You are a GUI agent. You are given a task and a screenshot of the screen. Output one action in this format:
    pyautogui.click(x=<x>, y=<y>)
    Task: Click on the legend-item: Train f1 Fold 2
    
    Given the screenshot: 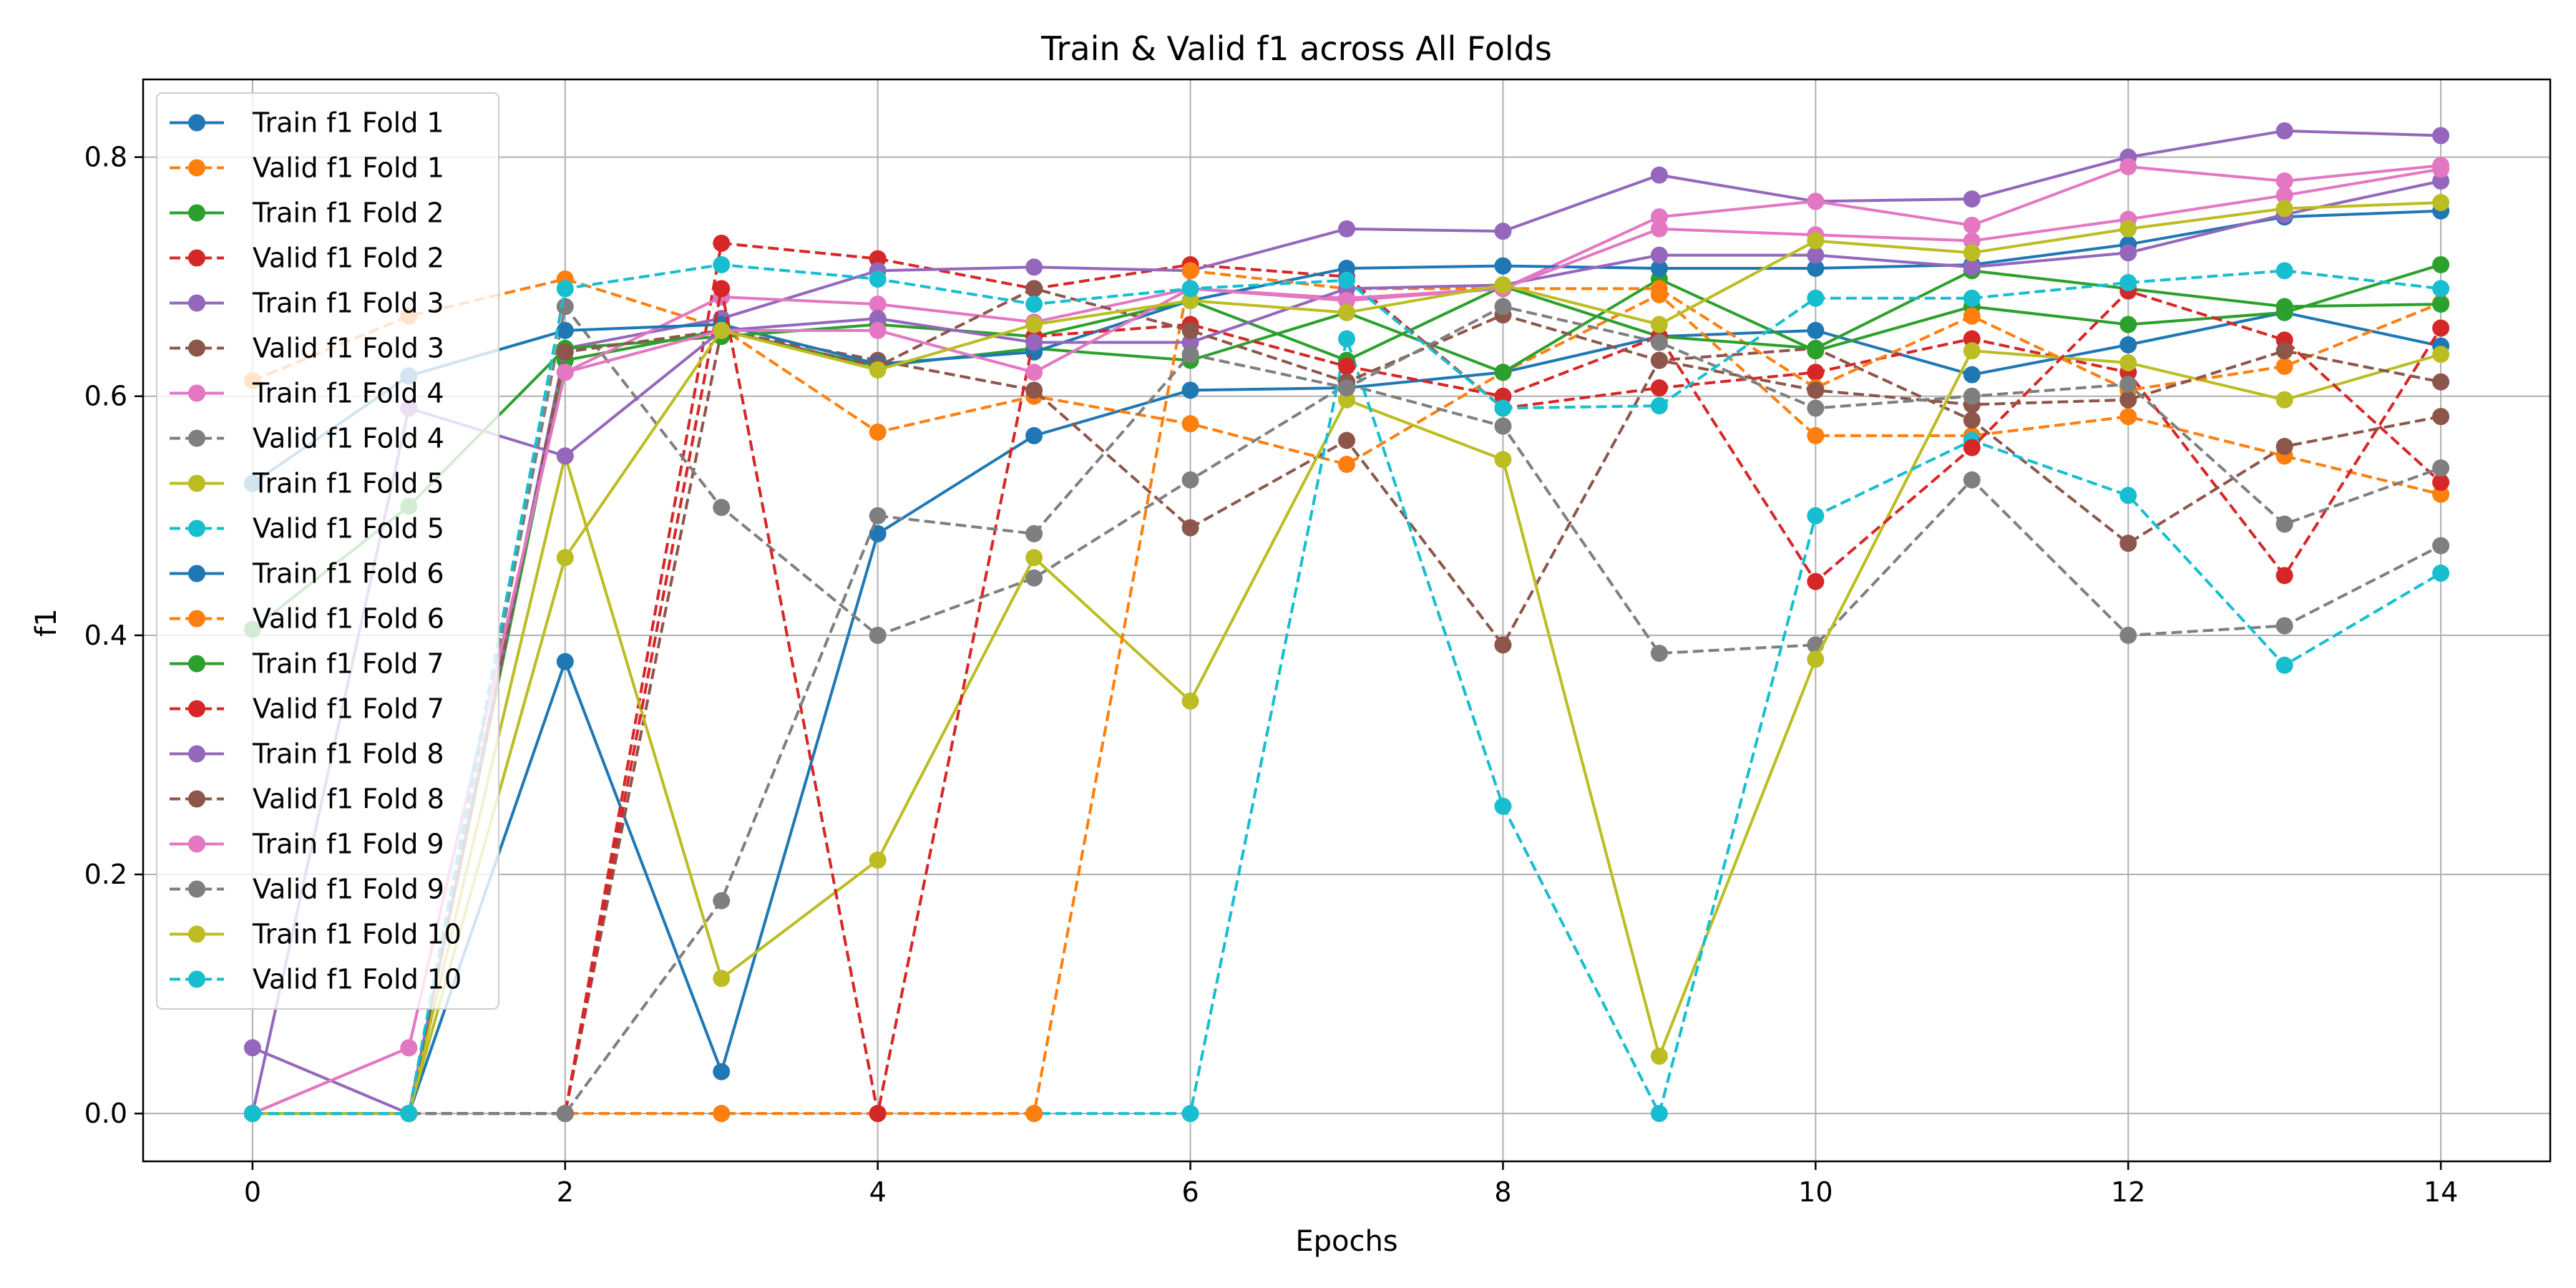 What is the action you would take?
    pyautogui.click(x=307, y=213)
    